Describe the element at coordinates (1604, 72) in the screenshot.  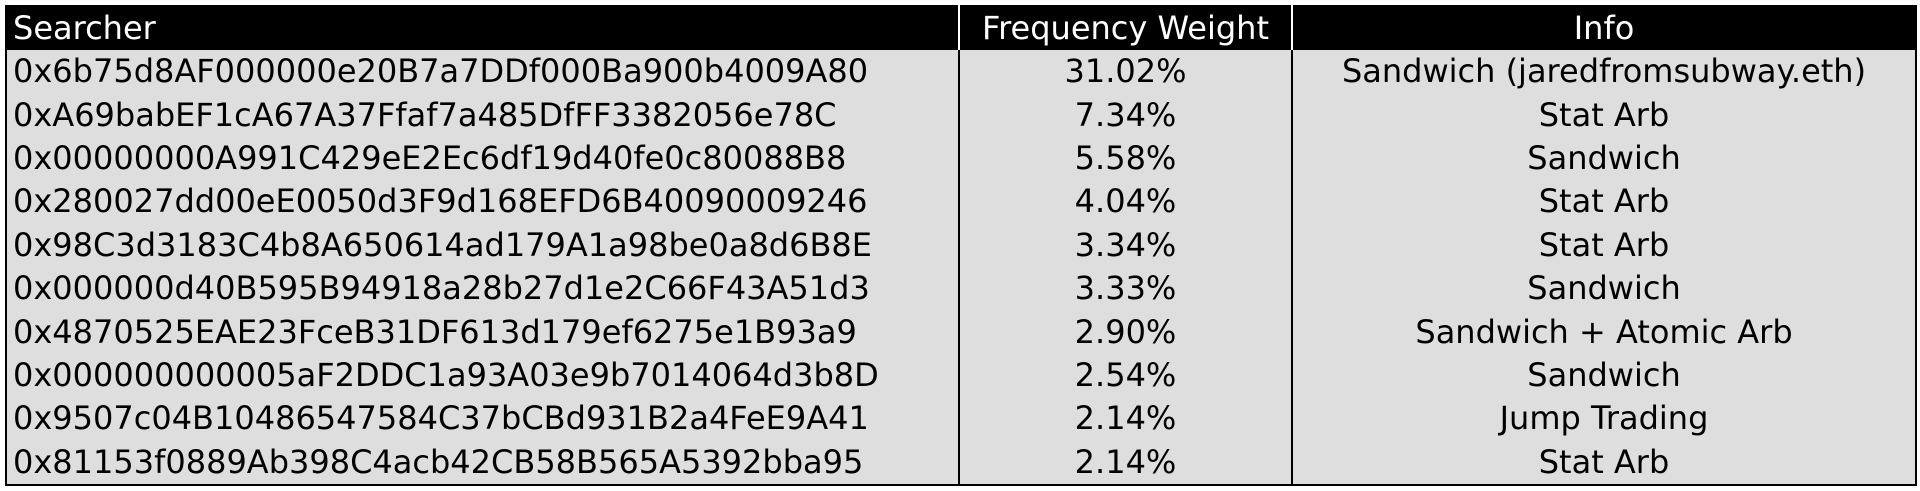
I see `info-cell: Sandwich (jaredfromsubway.eth)` at that location.